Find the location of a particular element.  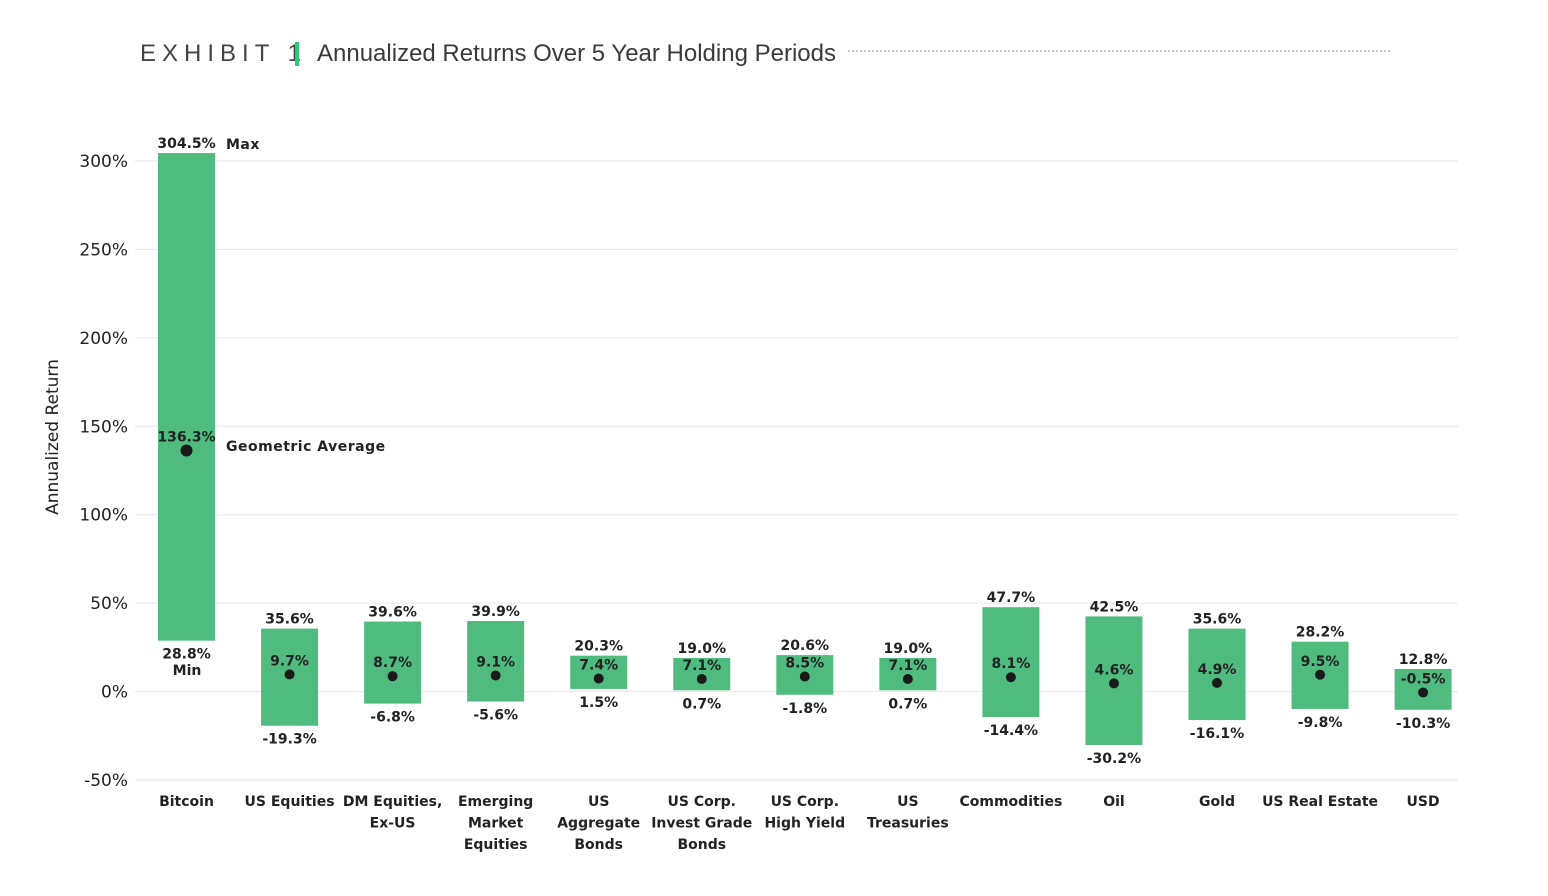

geometric-average-annotation: Geometric Average is located at coordinates (306, 447).